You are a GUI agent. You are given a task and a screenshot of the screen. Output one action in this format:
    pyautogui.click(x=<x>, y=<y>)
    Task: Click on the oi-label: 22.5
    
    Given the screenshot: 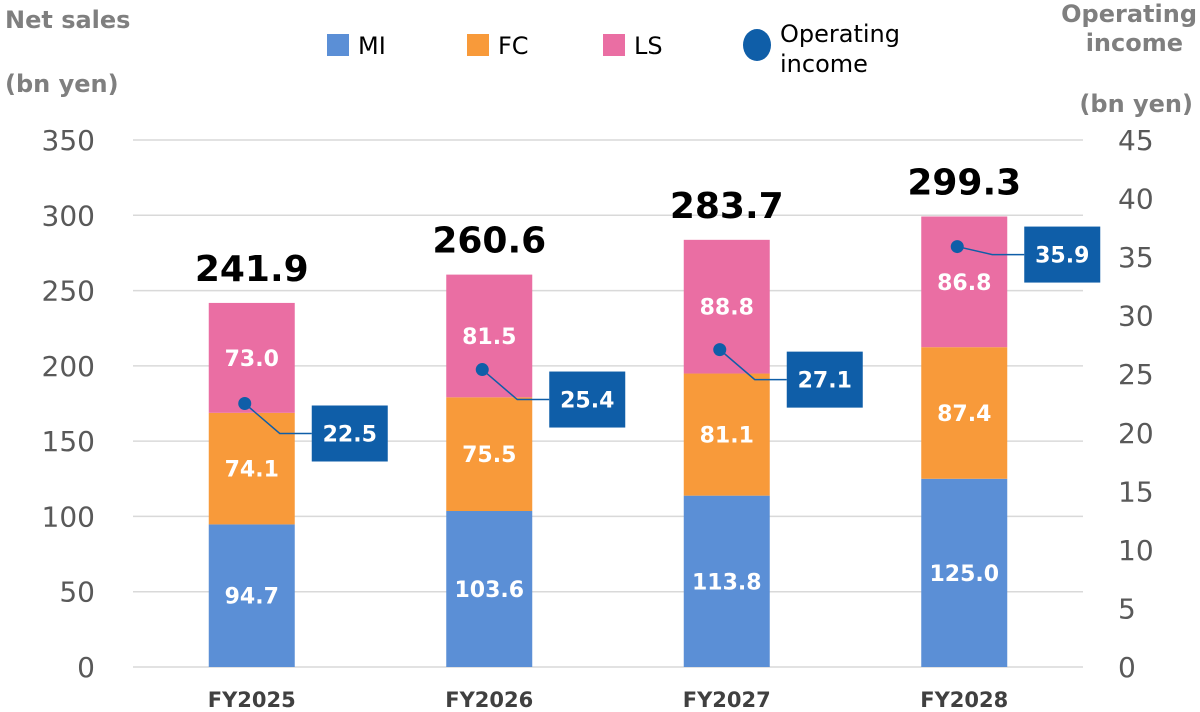 What is the action you would take?
    pyautogui.click(x=350, y=435)
    